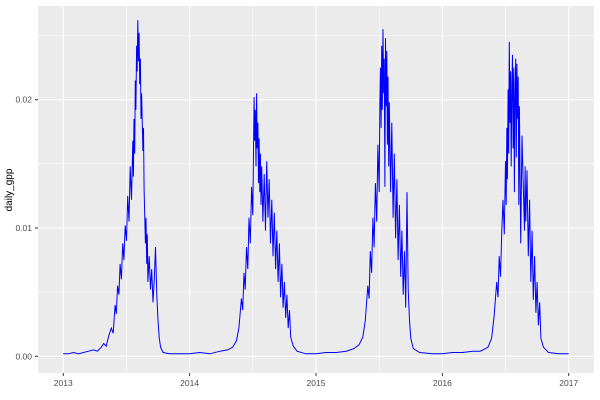 This screenshot has height=400, width=600. Describe the element at coordinates (63, 383) in the screenshot. I see `x-tick-label: 2013` at that location.